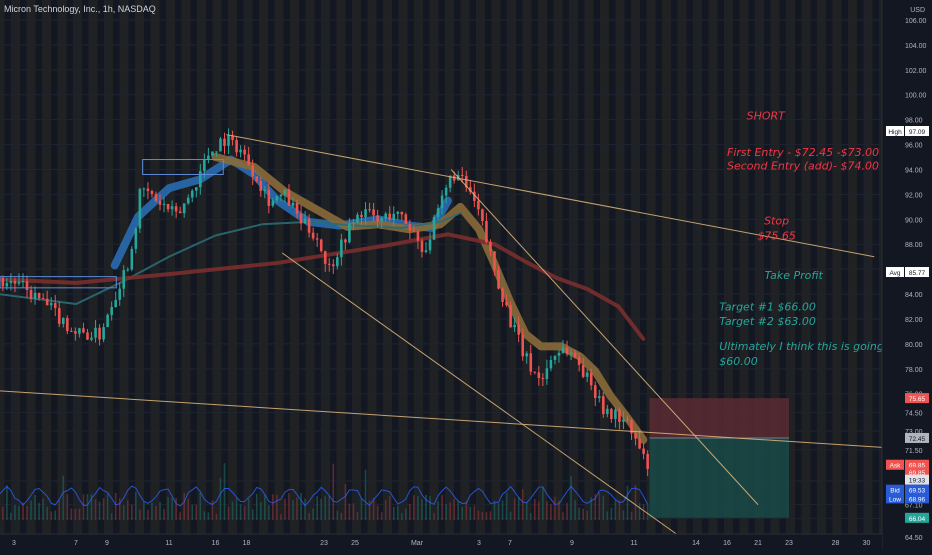  Describe the element at coordinates (720, 418) in the screenshot. I see `stop-loss-zone` at that location.